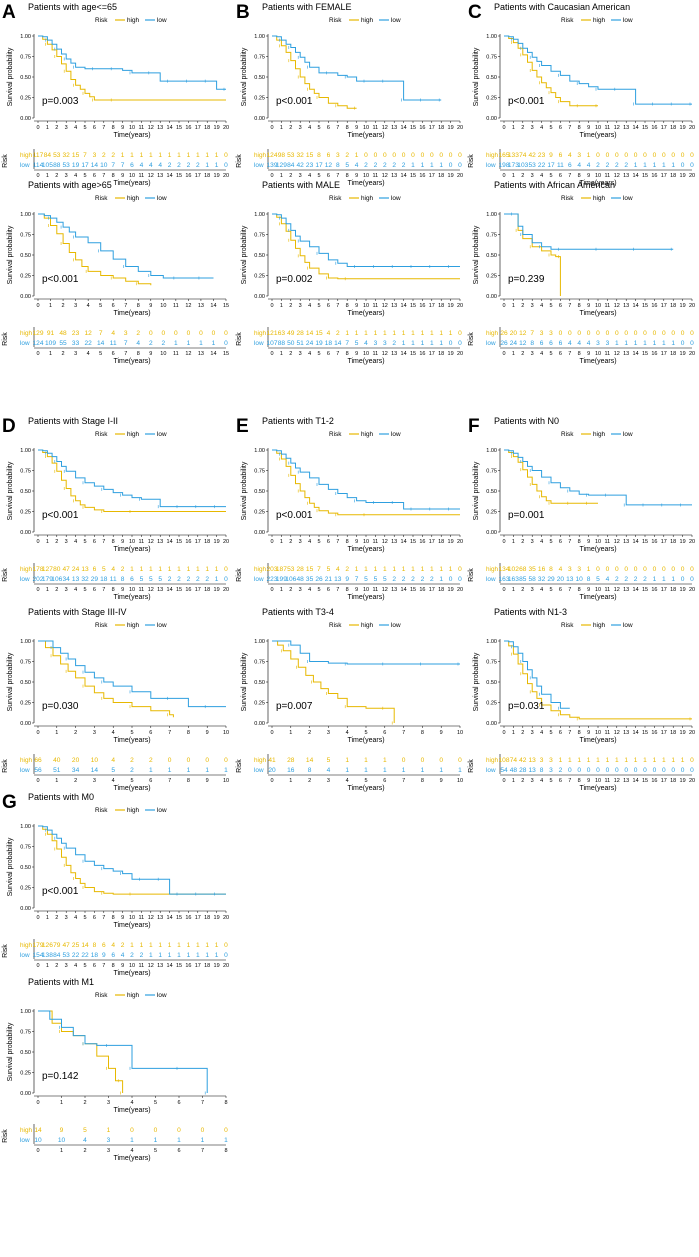  What do you see at coordinates (25, 1012) in the screenshot?
I see `y-tick-label: 1.00` at bounding box center [25, 1012].